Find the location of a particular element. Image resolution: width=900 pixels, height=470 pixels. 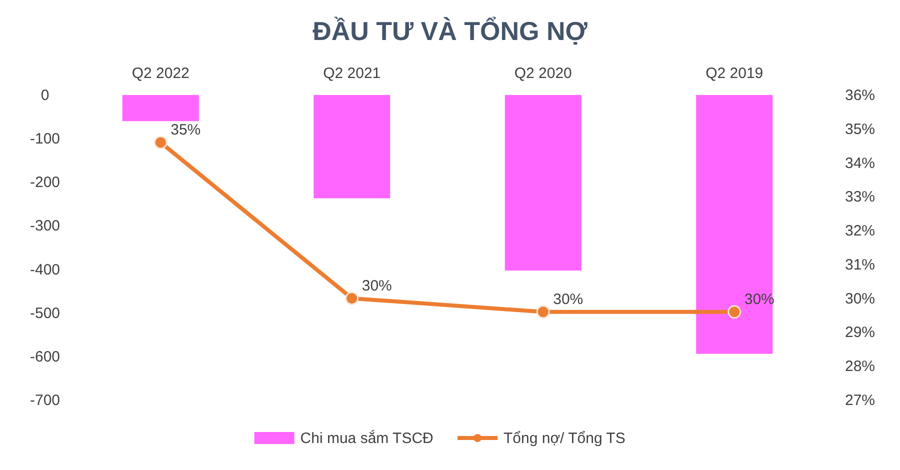

y2-tick-label: 32% is located at coordinates (860, 231).